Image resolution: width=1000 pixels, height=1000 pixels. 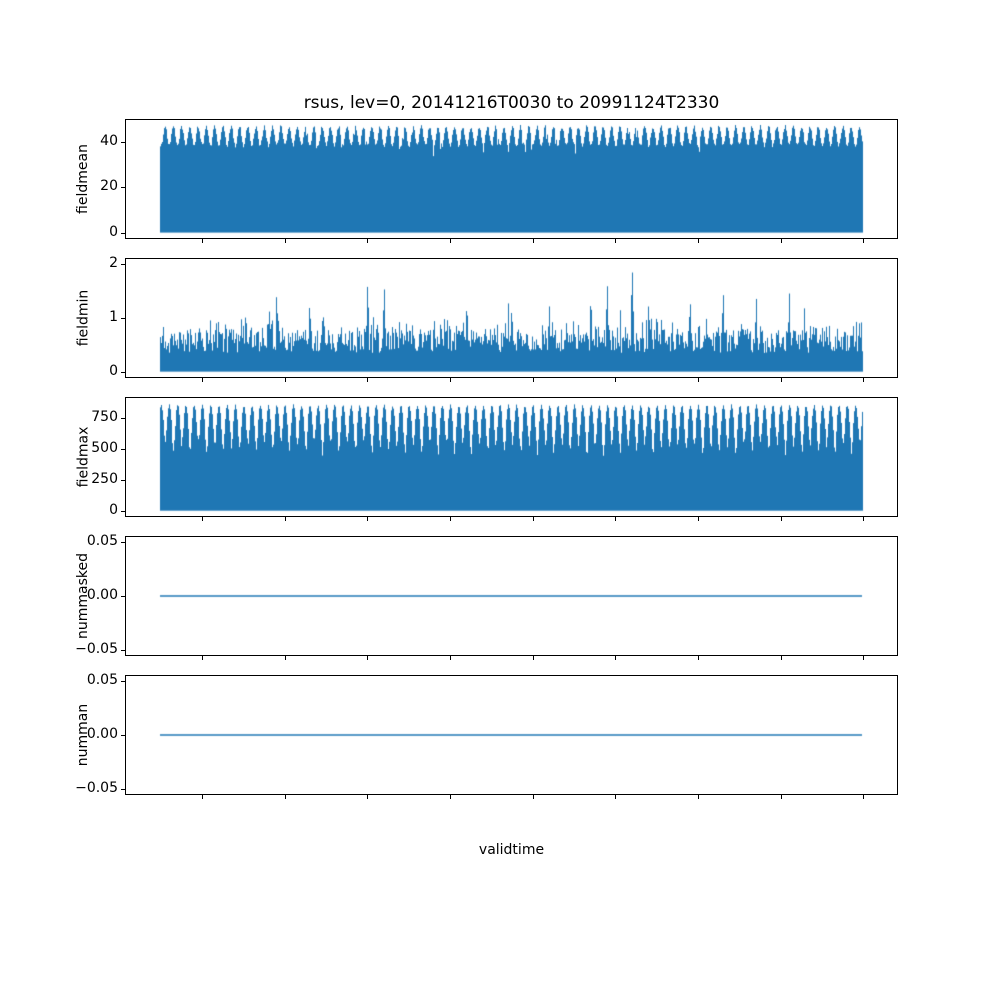 I want to click on x-axis-label: validtime, so click(x=511, y=850).